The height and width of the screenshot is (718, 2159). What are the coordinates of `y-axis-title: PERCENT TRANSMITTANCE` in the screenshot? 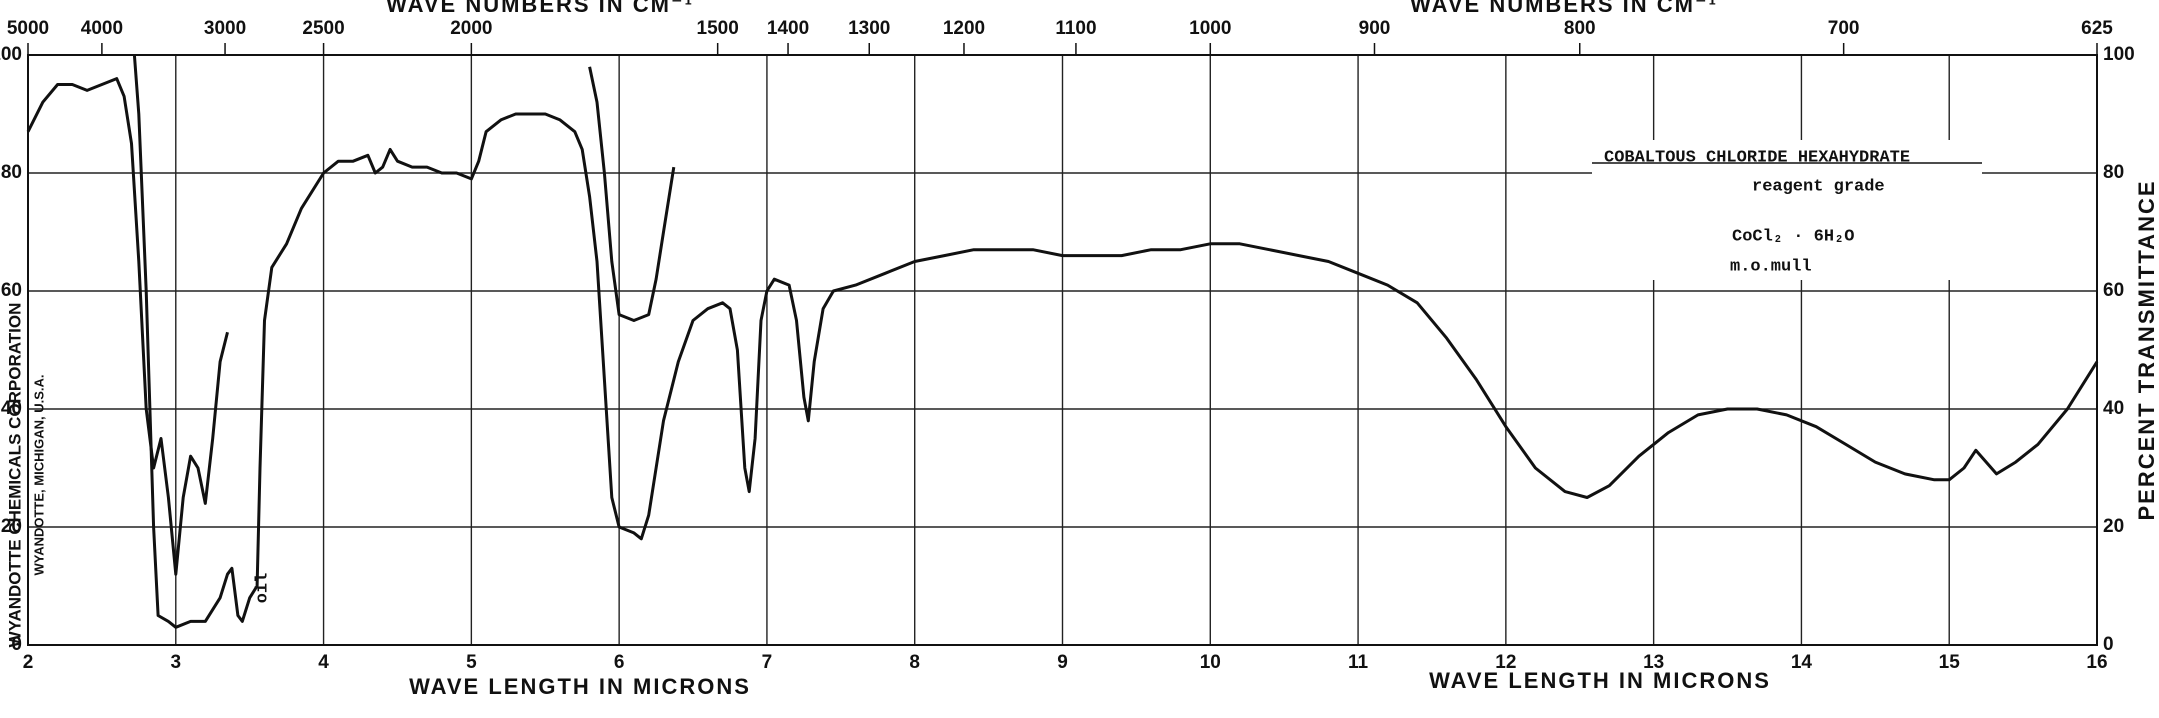 It's located at (2146, 349).